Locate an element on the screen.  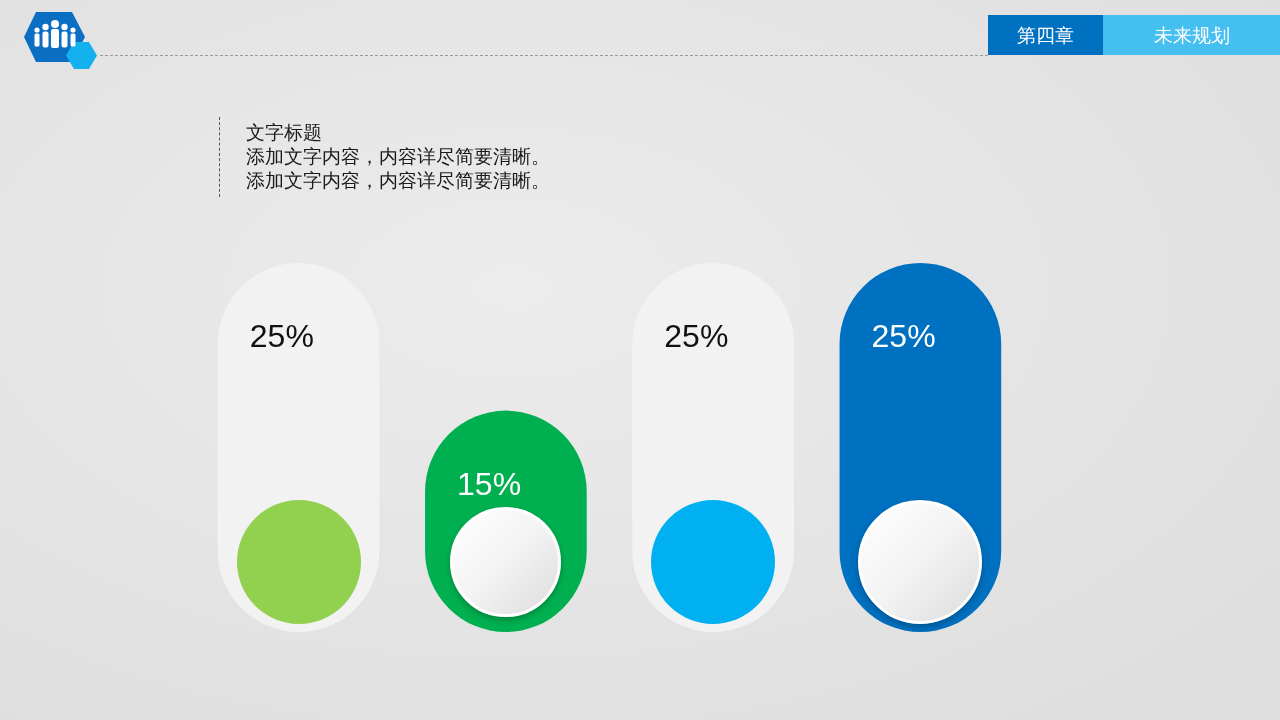
data-label: 15% is located at coordinates (489, 483).